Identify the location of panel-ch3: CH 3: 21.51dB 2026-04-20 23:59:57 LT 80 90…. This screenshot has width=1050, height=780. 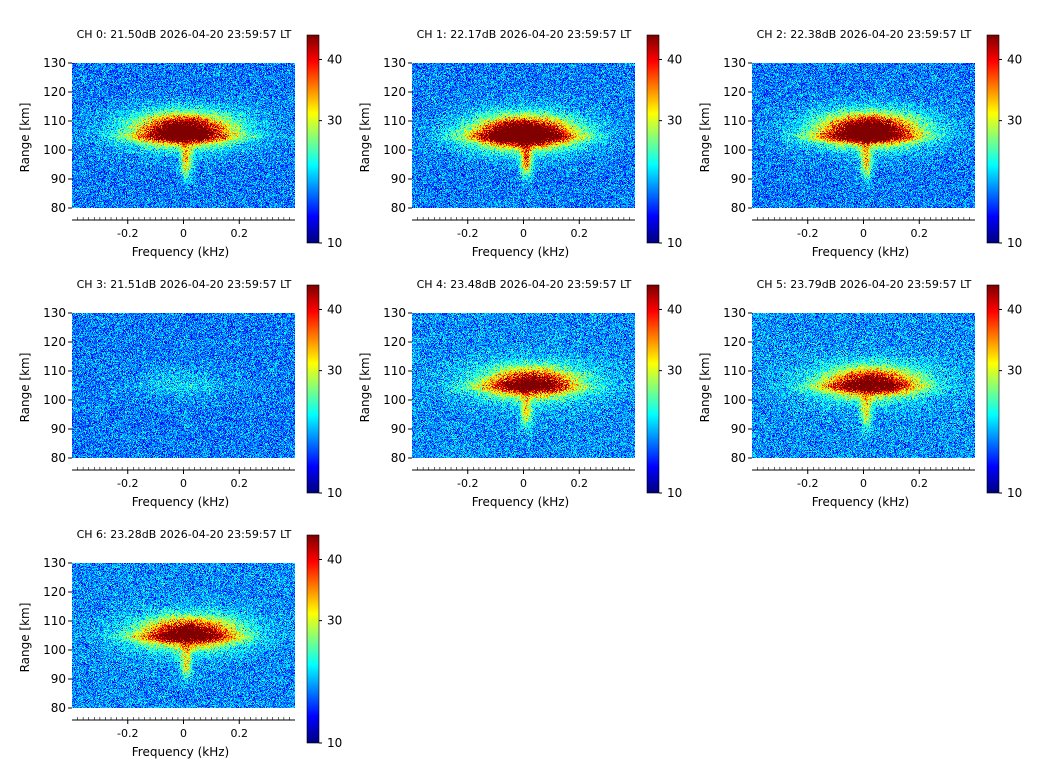
(180, 393).